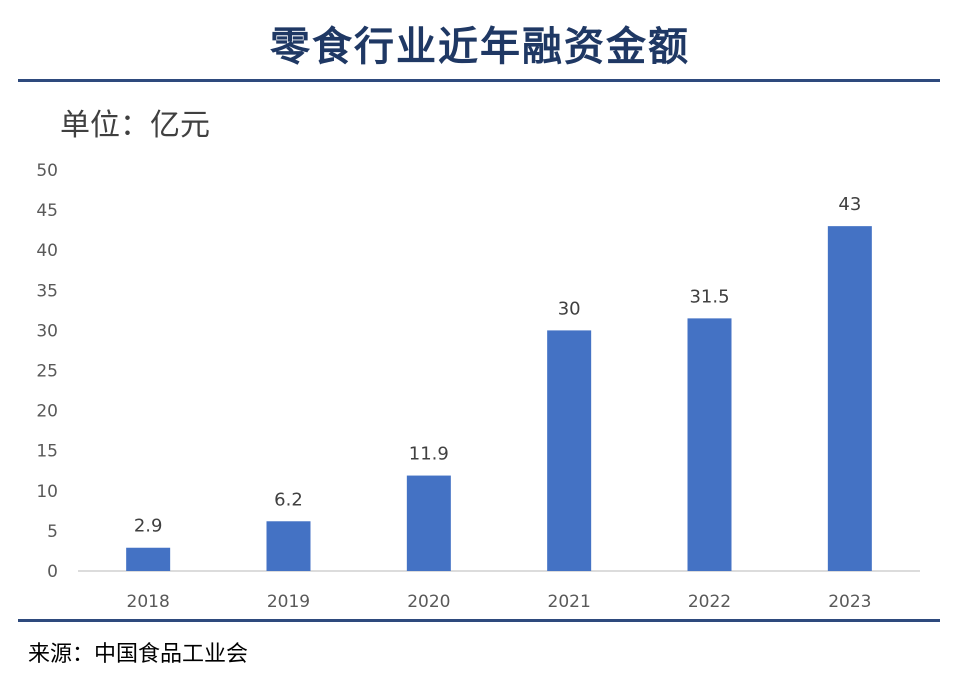  Describe the element at coordinates (428, 523) in the screenshot. I see `bar-2020` at that location.